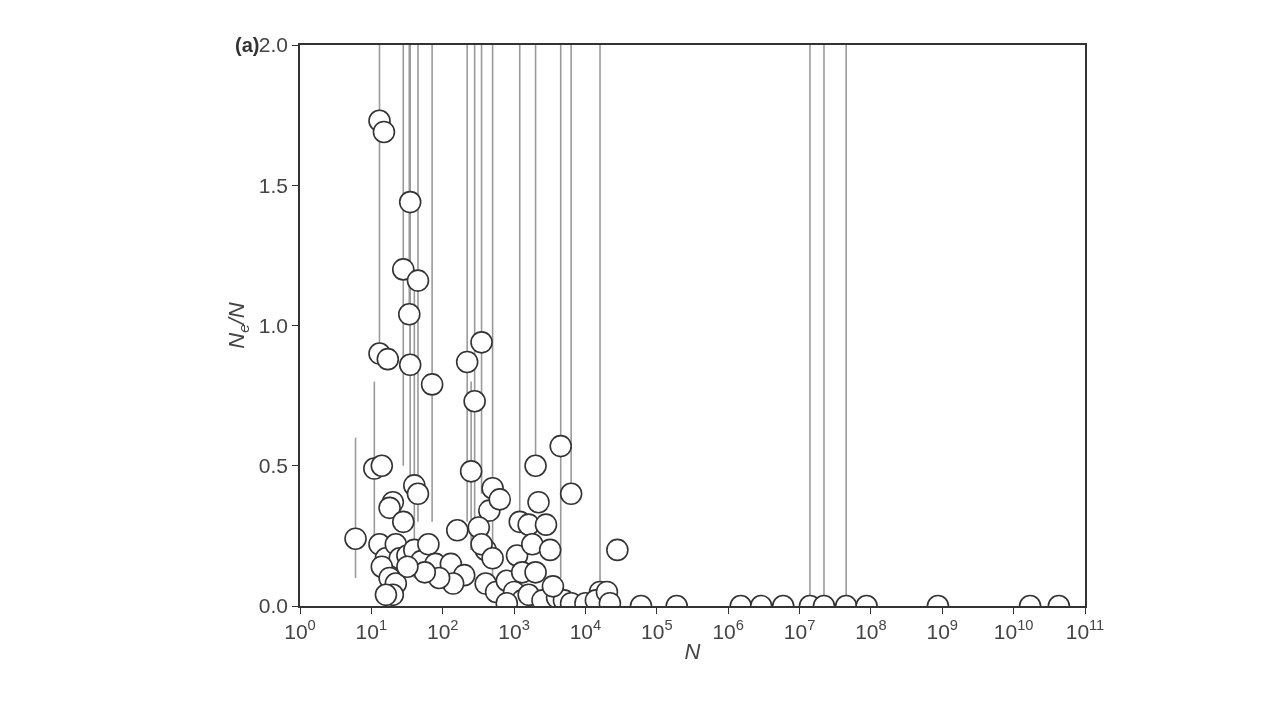  Describe the element at coordinates (300, 630) in the screenshot. I see `x-tick-label: 10$^{0}$` at that location.